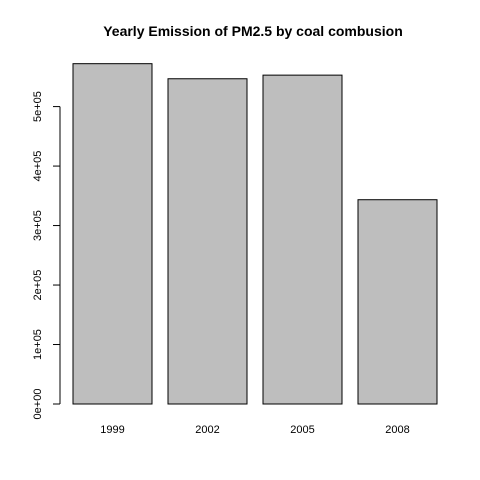 Image resolution: width=480 pixels, height=480 pixels. Describe the element at coordinates (207, 430) in the screenshot. I see `x-tick-label: 2002` at that location.